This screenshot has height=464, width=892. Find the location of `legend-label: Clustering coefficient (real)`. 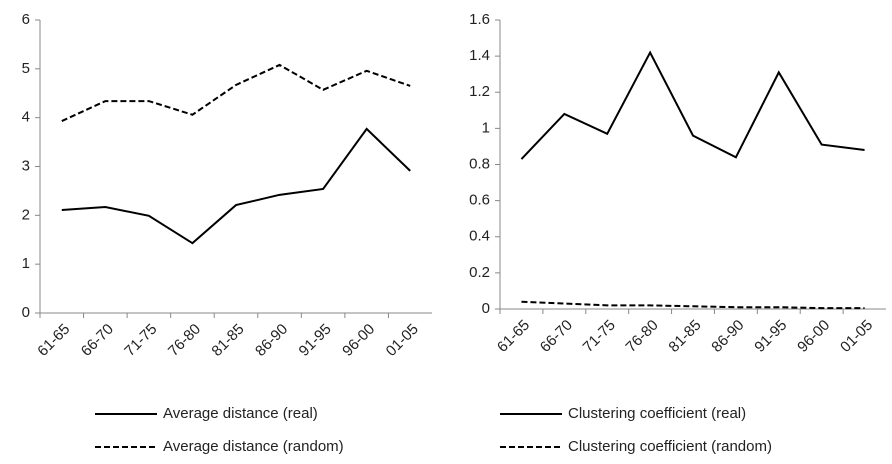

legend-label: Clustering coefficient (real) is located at coordinates (657, 413).